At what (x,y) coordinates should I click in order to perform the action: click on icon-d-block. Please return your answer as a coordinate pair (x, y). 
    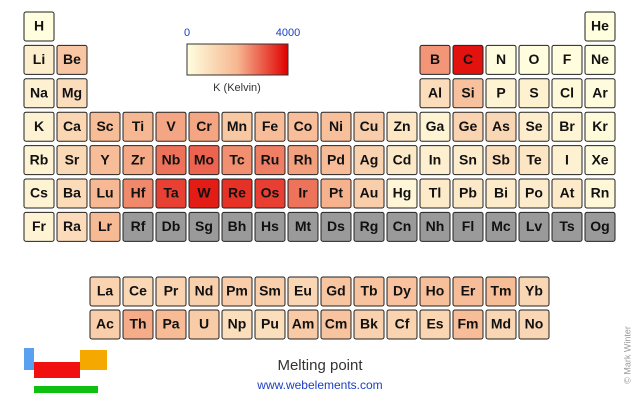
    Looking at the image, I should click on (57, 370).